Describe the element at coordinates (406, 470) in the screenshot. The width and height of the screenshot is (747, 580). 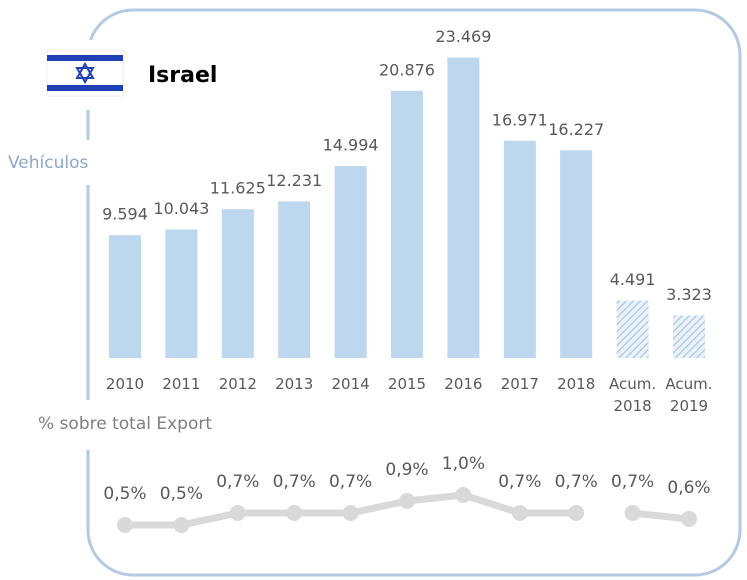
I see `value-label: 0,9%` at that location.